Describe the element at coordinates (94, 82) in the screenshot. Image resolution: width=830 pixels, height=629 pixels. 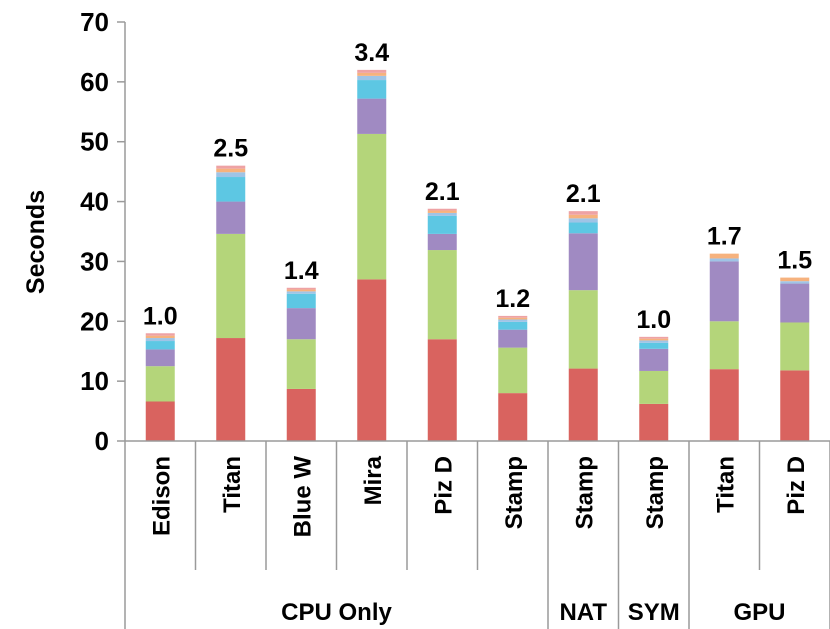
I see `y-tick-label: 60` at that location.